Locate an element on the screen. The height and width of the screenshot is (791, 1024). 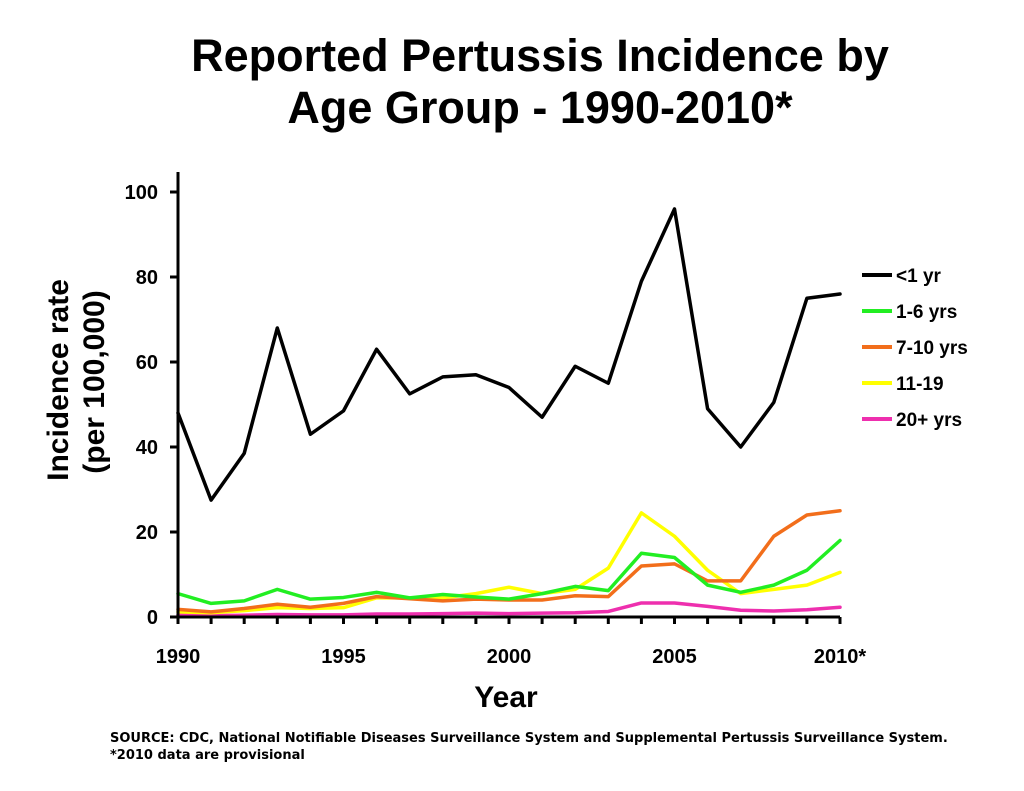
y-tick-label: 40 is located at coordinates (147, 448).